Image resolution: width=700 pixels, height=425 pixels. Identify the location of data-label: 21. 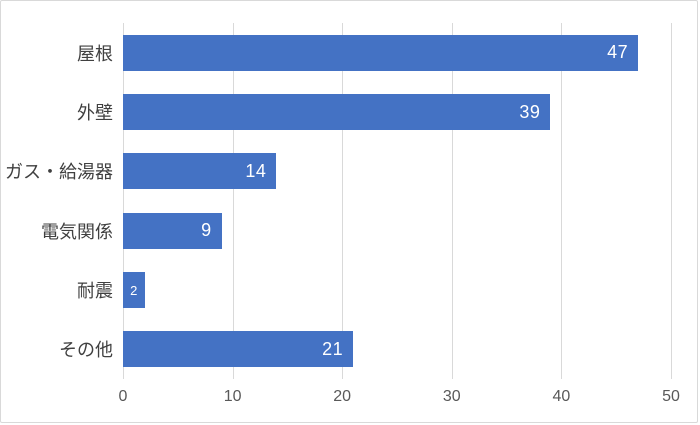
(333, 348).